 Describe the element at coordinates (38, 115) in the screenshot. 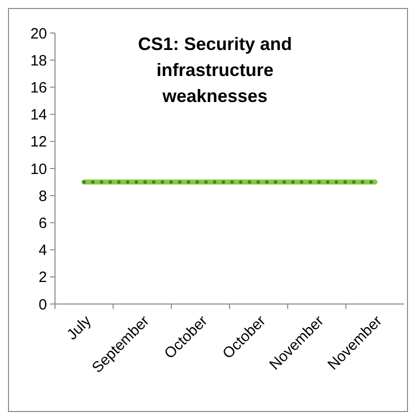

I see `y-tick-label: 14` at that location.